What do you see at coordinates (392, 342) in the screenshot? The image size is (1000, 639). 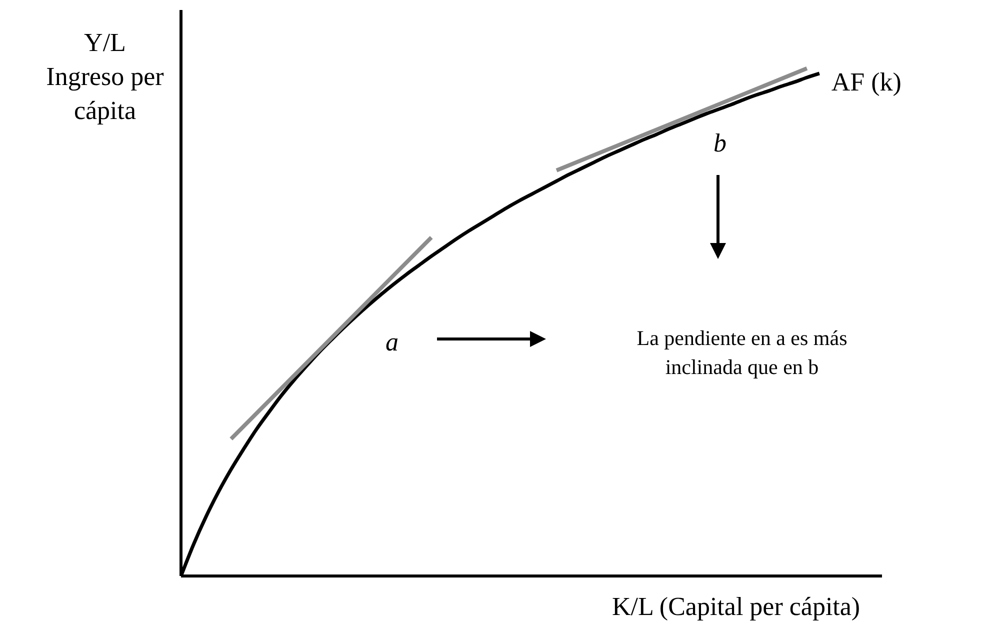 I see `annotation: a` at bounding box center [392, 342].